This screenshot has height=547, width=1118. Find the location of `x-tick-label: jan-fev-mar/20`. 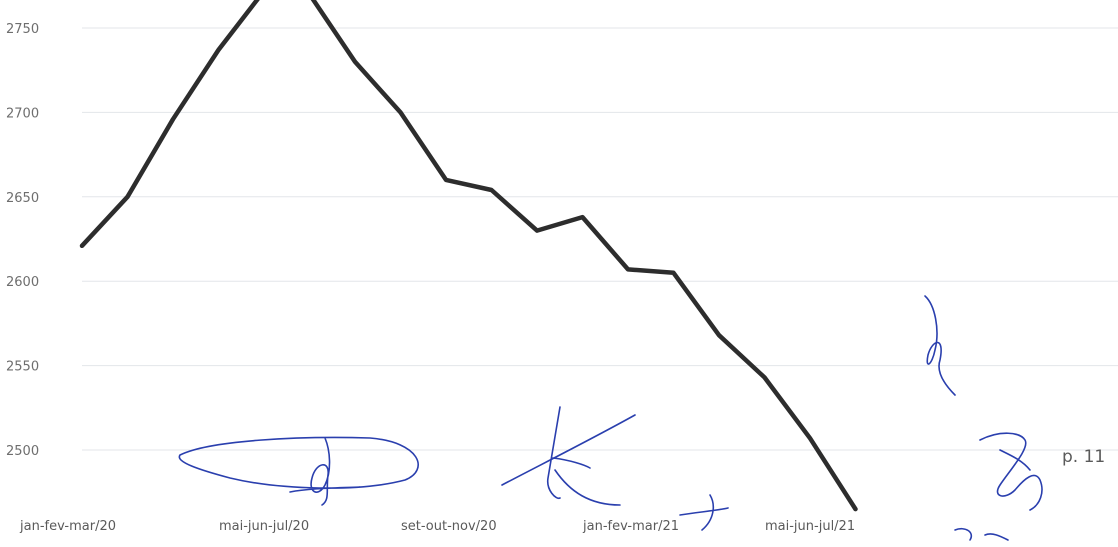

x-tick-label: jan-fev-mar/20 is located at coordinates (67, 526).